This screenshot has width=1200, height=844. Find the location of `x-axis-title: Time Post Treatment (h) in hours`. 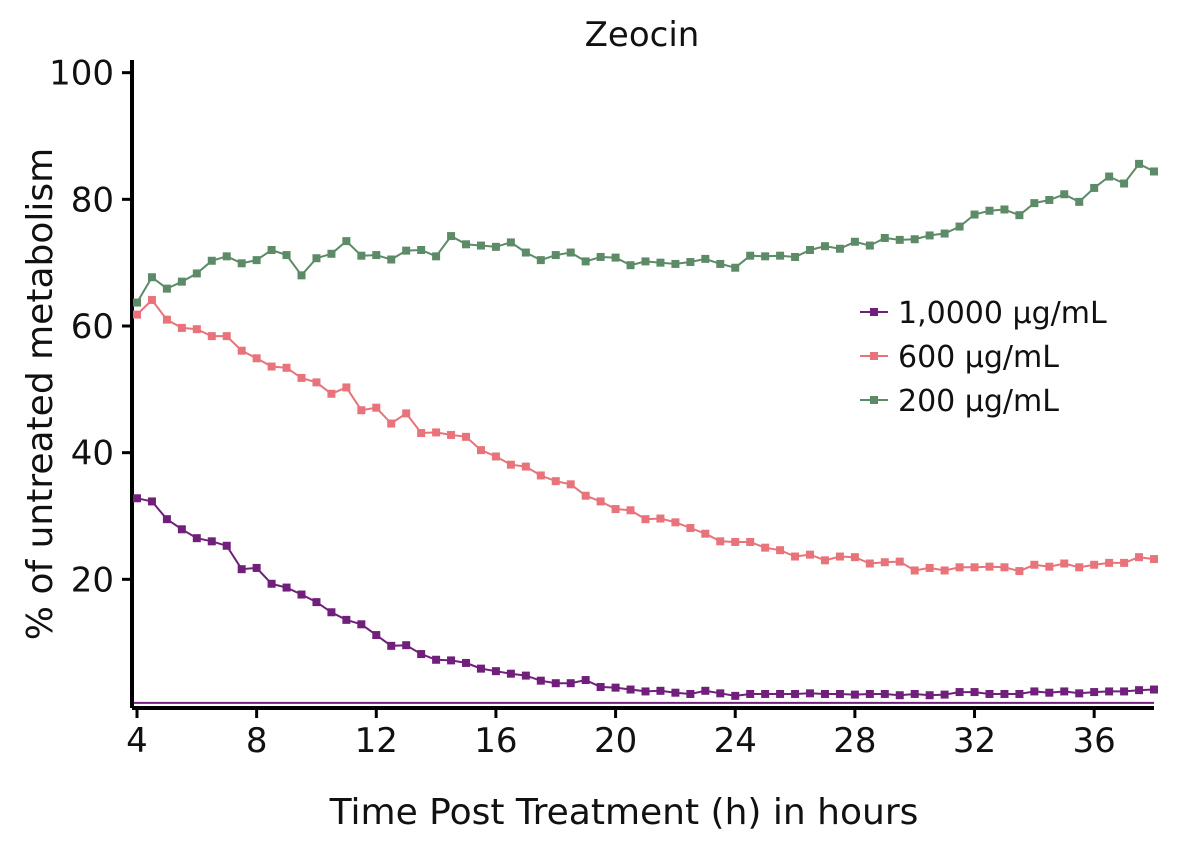

x-axis-title: Time Post Treatment (h) in hours is located at coordinates (624, 812).